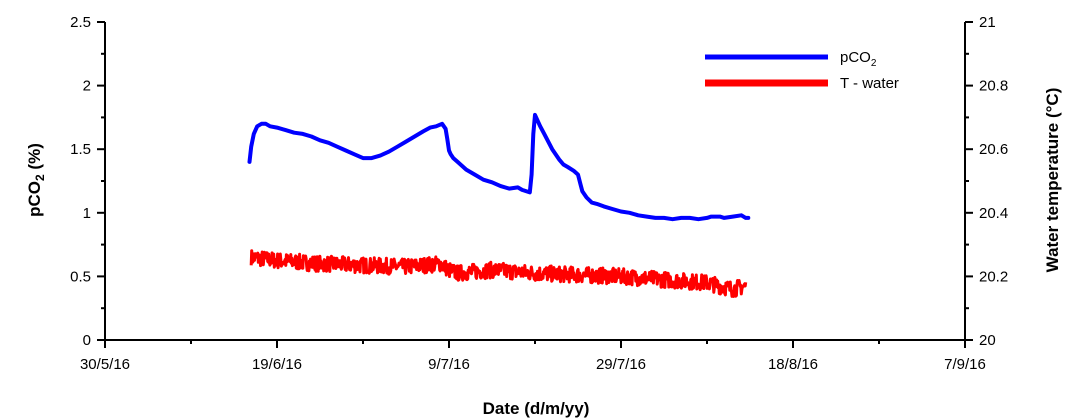  I want to click on y-tick-label: 0.5, so click(80, 276).